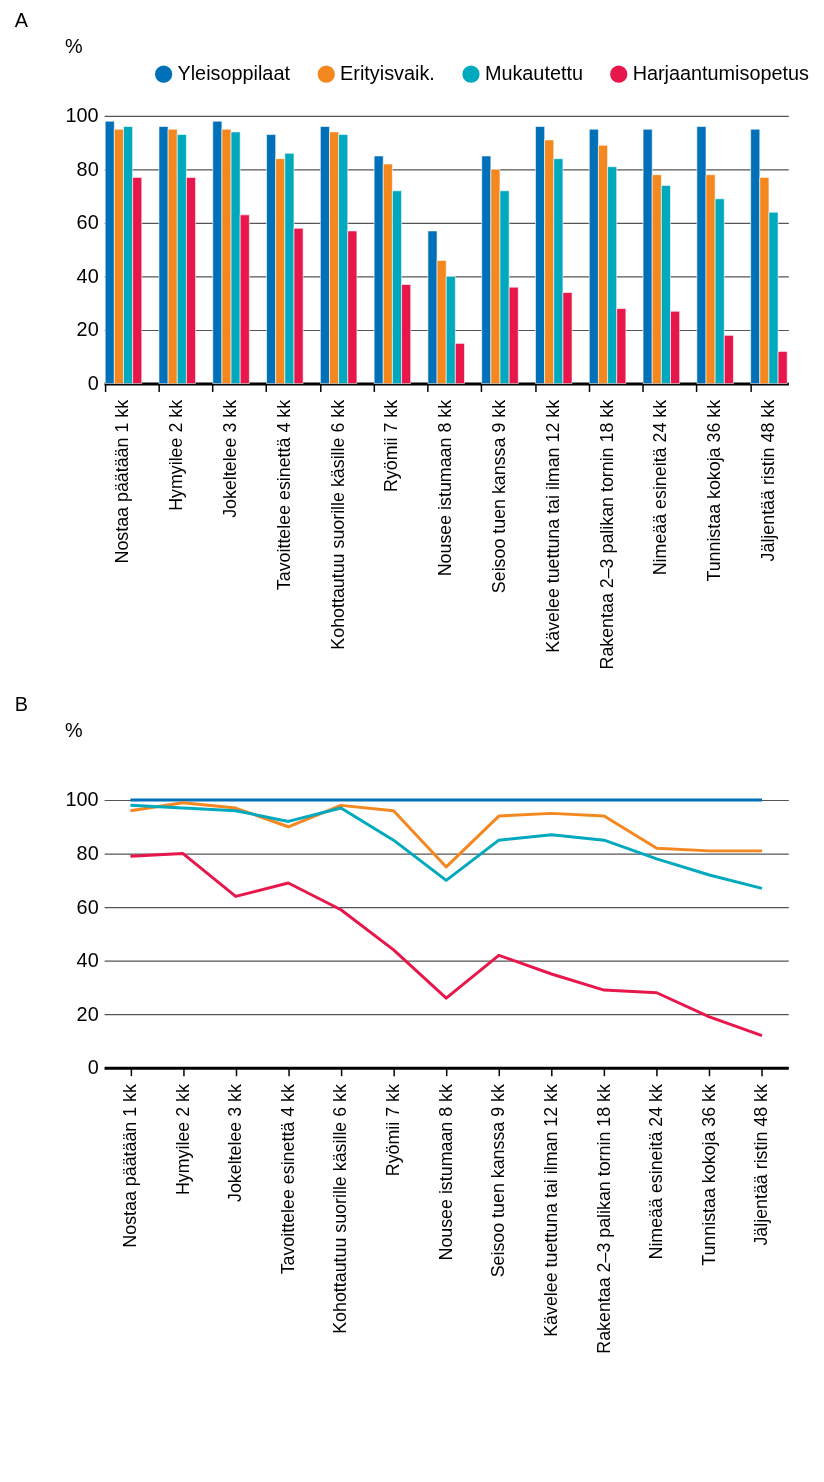 The image size is (824, 1482). Describe the element at coordinates (21, 703) in the screenshot. I see `chart-title: B` at that location.